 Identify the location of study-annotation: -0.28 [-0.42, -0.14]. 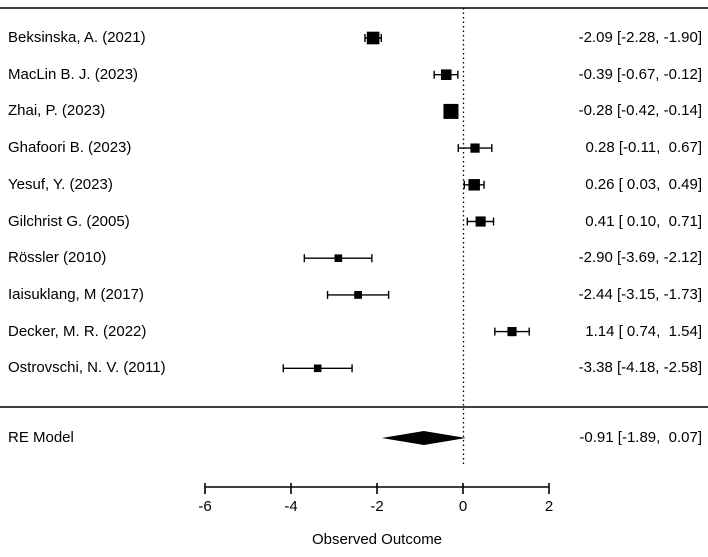
(640, 111).